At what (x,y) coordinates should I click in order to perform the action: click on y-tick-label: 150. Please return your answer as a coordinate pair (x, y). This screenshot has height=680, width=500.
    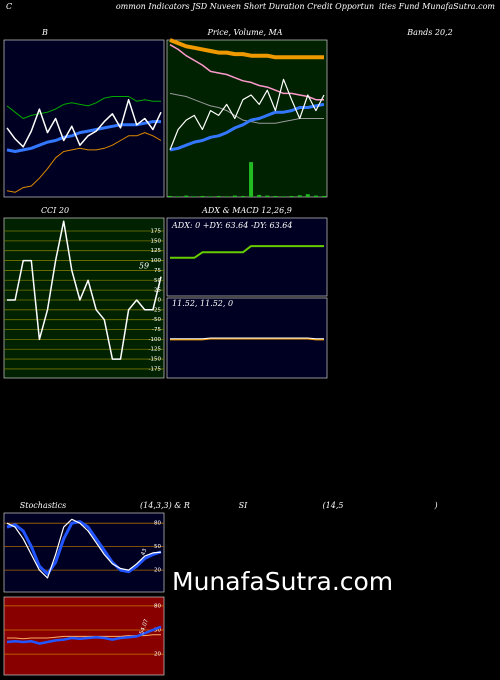
    Looking at the image, I should click on (156, 241).